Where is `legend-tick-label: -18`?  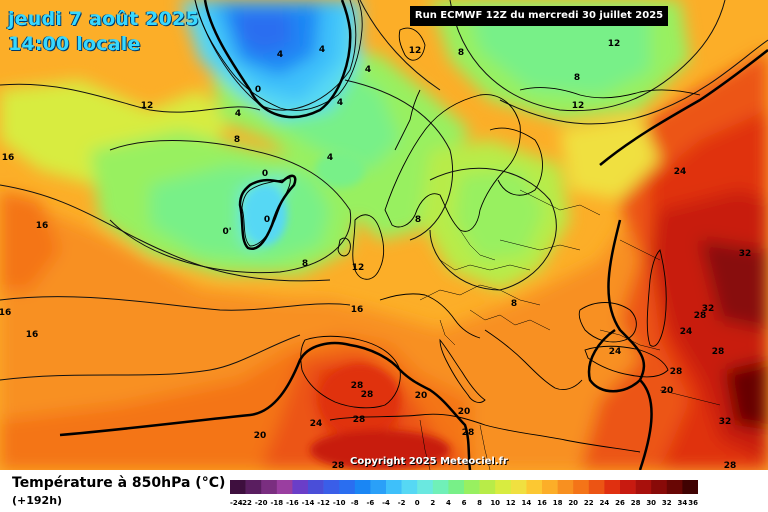 legend-tick-label: -18 is located at coordinates (276, 503).